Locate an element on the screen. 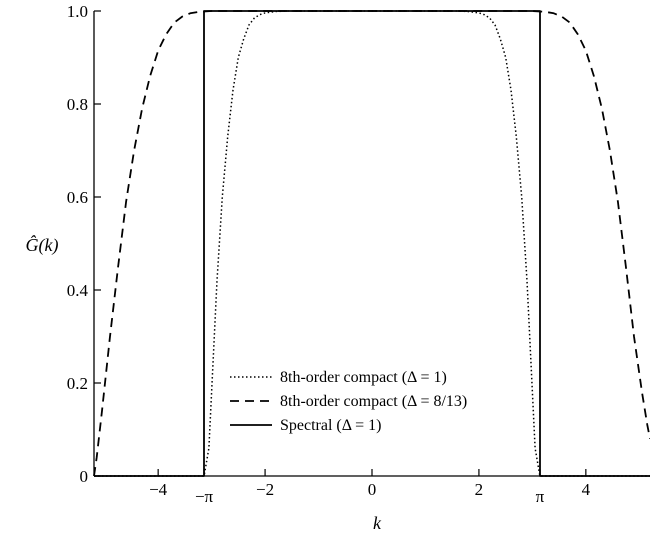  x-axis-title: k is located at coordinates (377, 523).